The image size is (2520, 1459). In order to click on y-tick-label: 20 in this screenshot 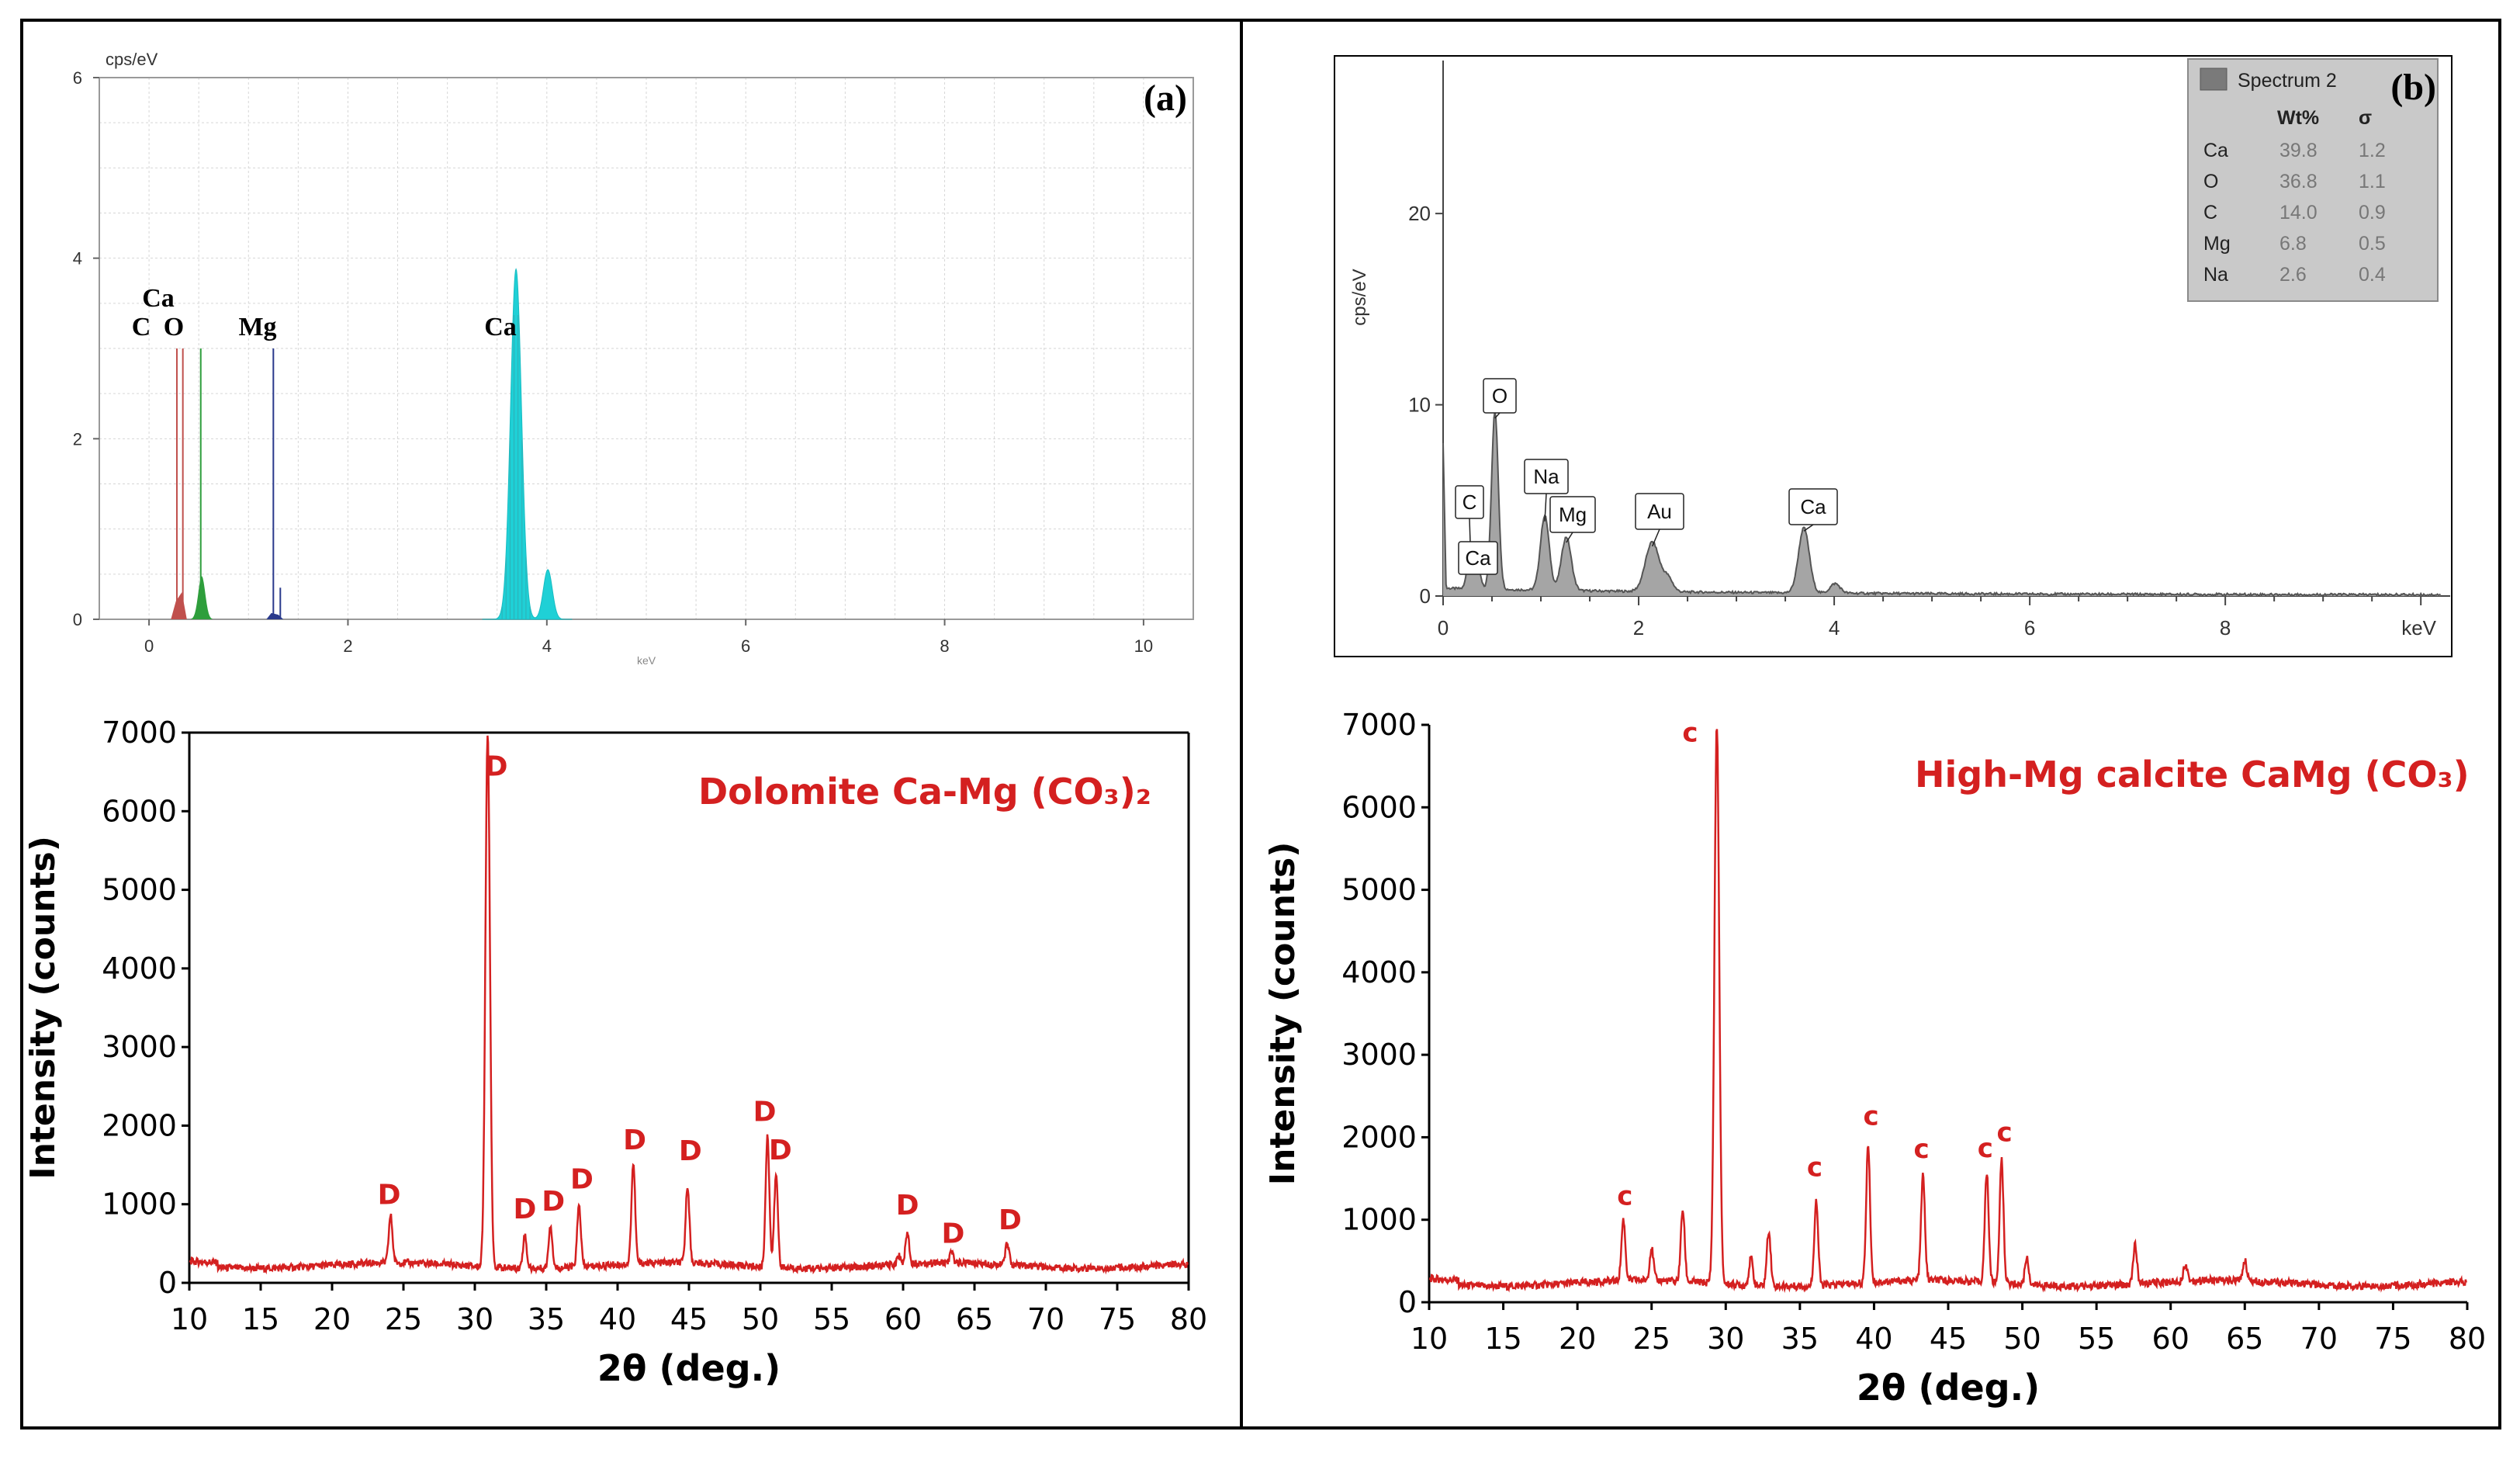, I will do `click(1420, 213)`.